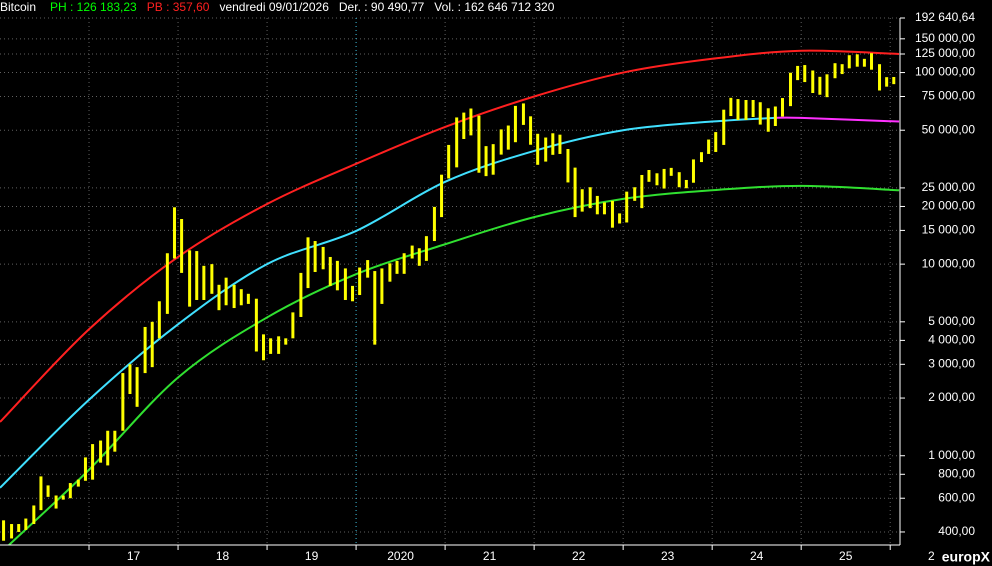  I want to click on logo: europX, so click(966, 557).